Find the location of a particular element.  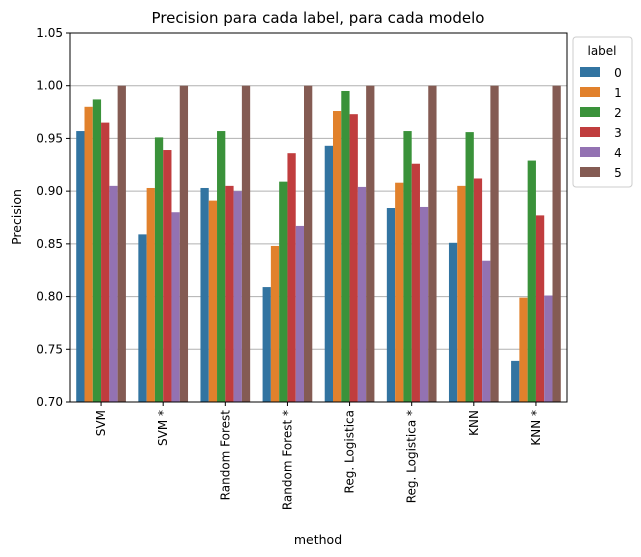

legend-label: 1 is located at coordinates (618, 93).